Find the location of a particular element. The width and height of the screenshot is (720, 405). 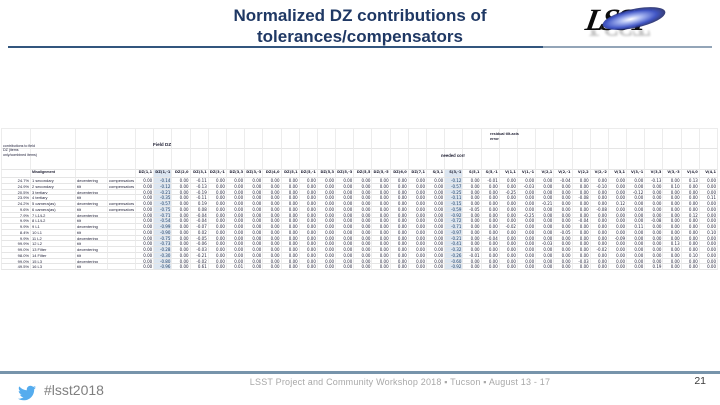

table-meta-header: Misalignment is located at coordinates (53, 174).